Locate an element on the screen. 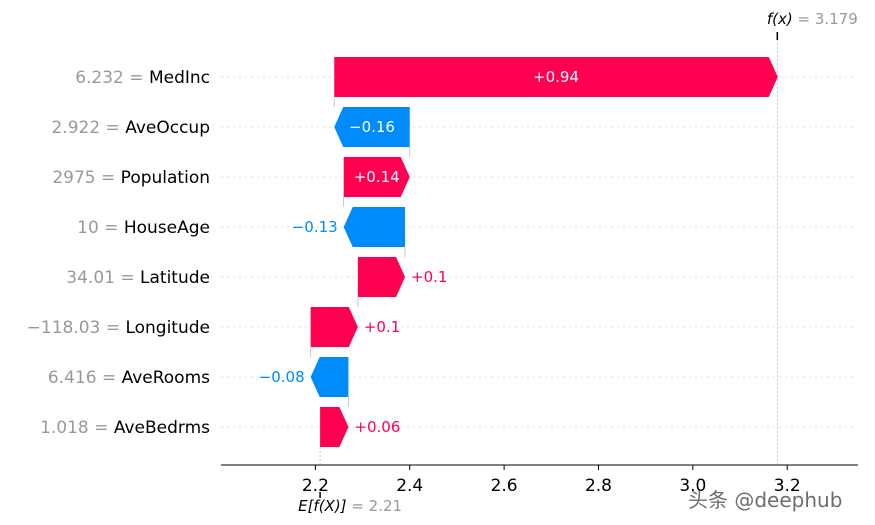  bar-label-latitude: +0.1 is located at coordinates (429, 277).